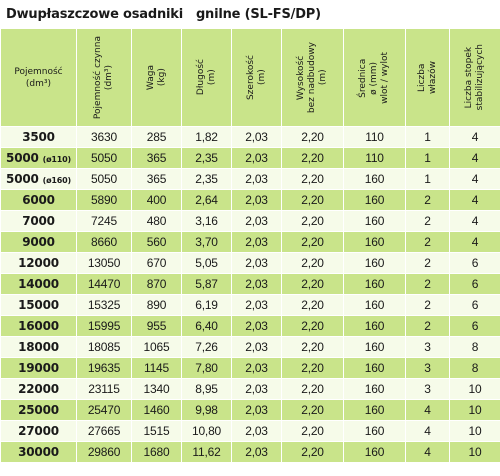 This screenshot has width=500, height=476. Describe the element at coordinates (38, 221) in the screenshot. I see `cell-capacity: 7000` at that location.